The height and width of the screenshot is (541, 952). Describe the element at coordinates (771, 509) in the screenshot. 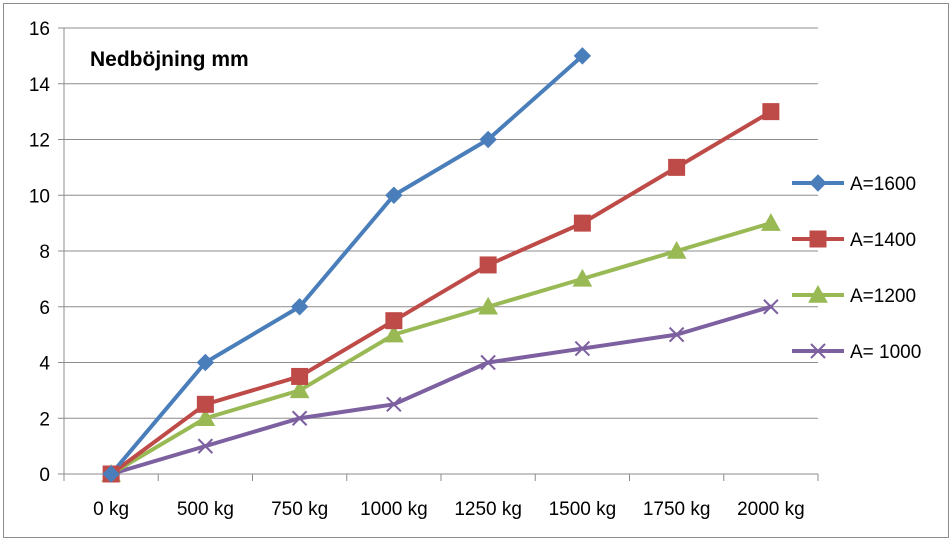

I see `x-tick-label: 2000 kg` at that location.